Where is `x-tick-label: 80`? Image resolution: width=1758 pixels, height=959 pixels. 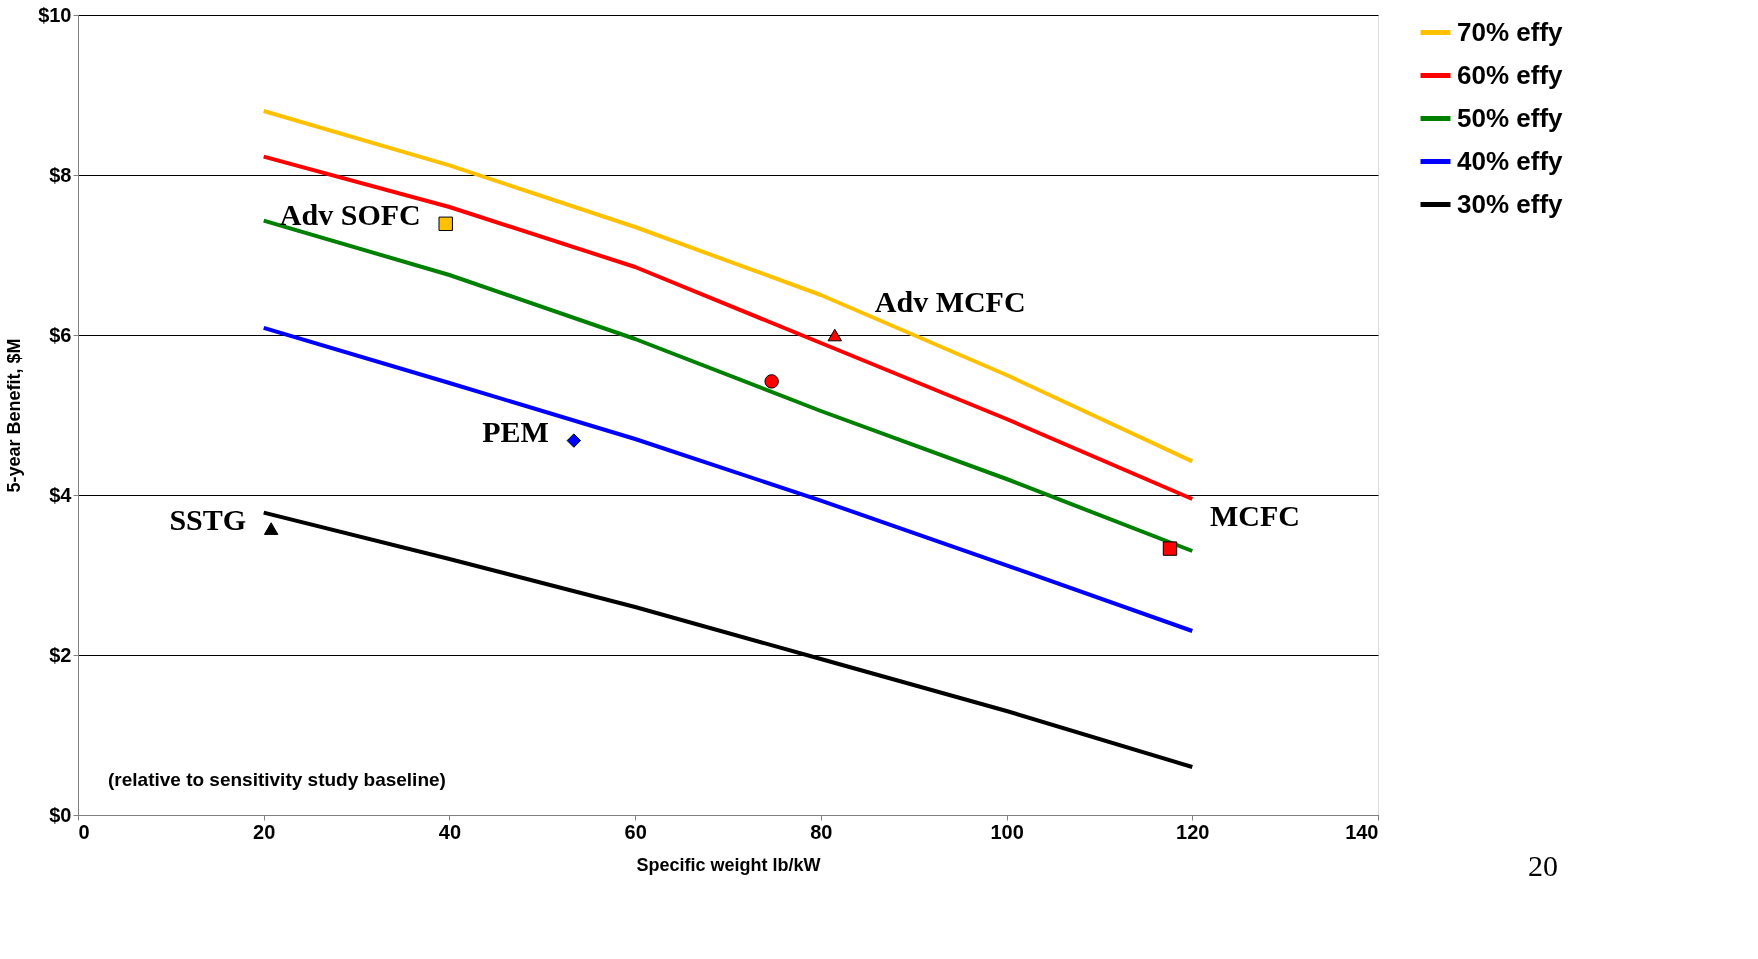
x-tick-label: 80 is located at coordinates (821, 831).